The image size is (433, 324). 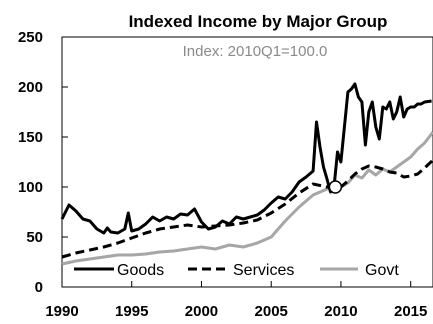 What do you see at coordinates (30, 187) in the screenshot?
I see `y-tick-label: 100` at bounding box center [30, 187].